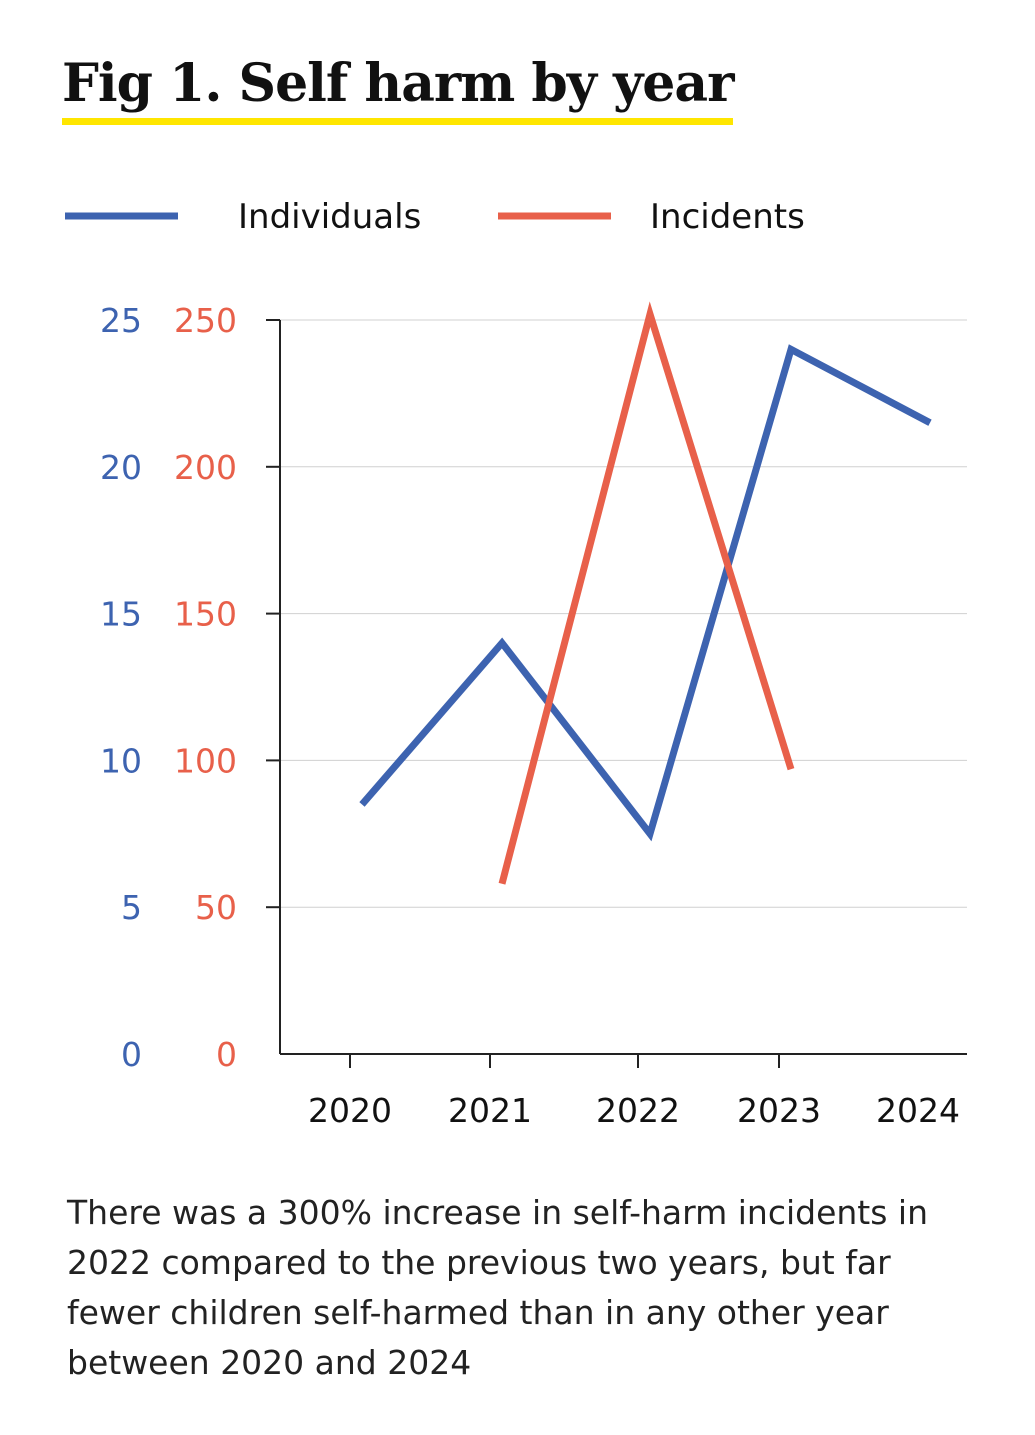 This screenshot has width=1035, height=1435. What do you see at coordinates (350, 1110) in the screenshot?
I see `x-tick-label: 2020` at bounding box center [350, 1110].